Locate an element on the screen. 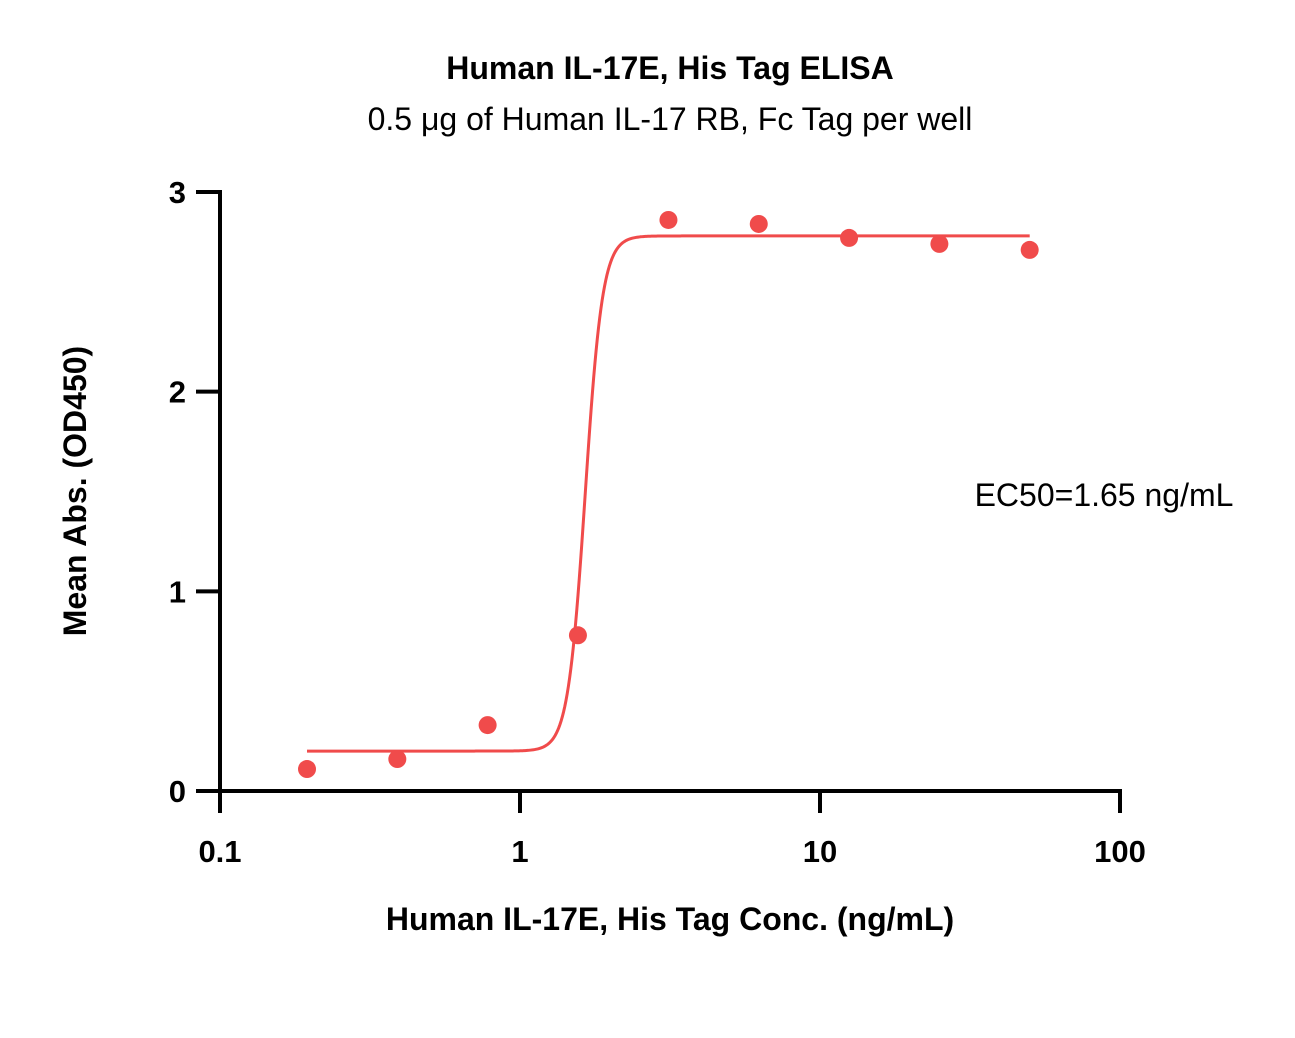 The width and height of the screenshot is (1295, 1038). x-axis-title: Human IL-17E, His Tag Conc. (ng/mL) is located at coordinates (670, 919).